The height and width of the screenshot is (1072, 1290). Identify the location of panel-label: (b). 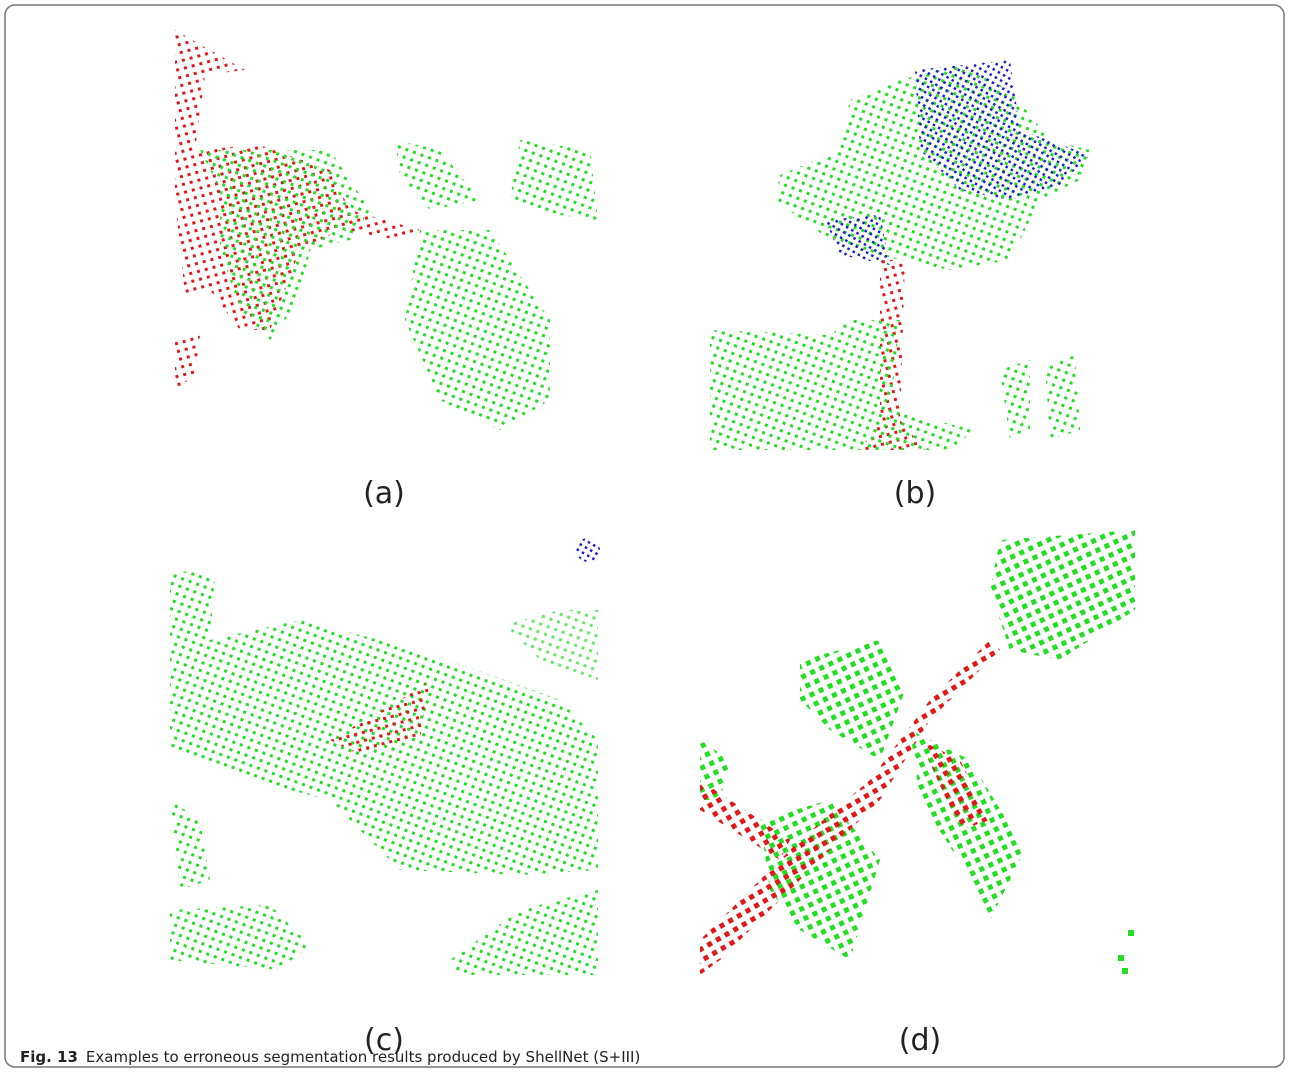
(915, 493).